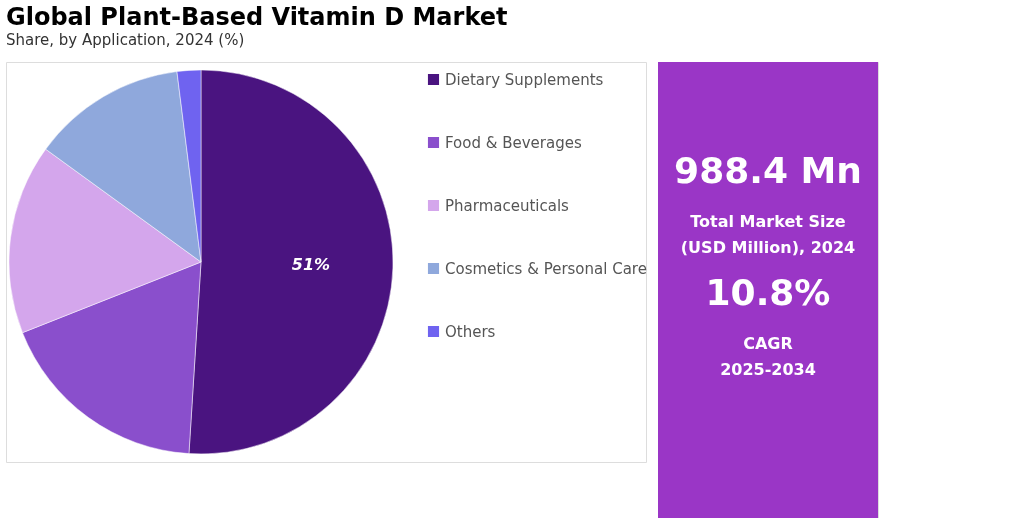 This screenshot has height=518, width=1024. Describe the element at coordinates (524, 79) in the screenshot. I see `legend-label: Dietary Supplements` at that location.